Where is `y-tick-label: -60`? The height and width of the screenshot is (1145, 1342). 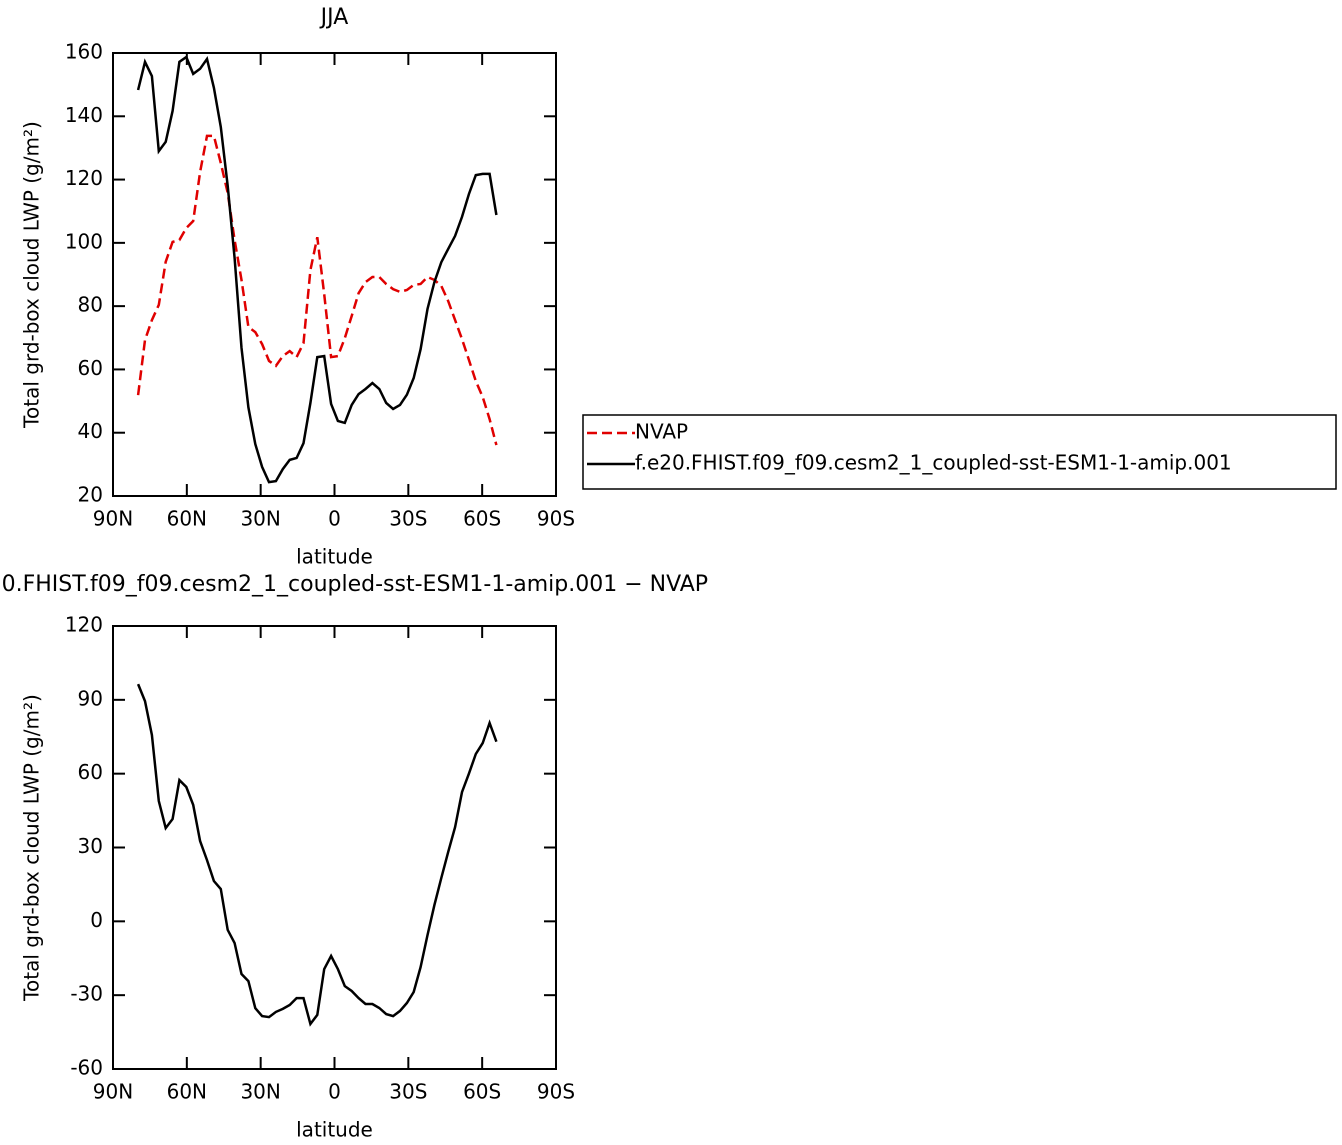
y-tick-label: -60 is located at coordinates (86, 1068).